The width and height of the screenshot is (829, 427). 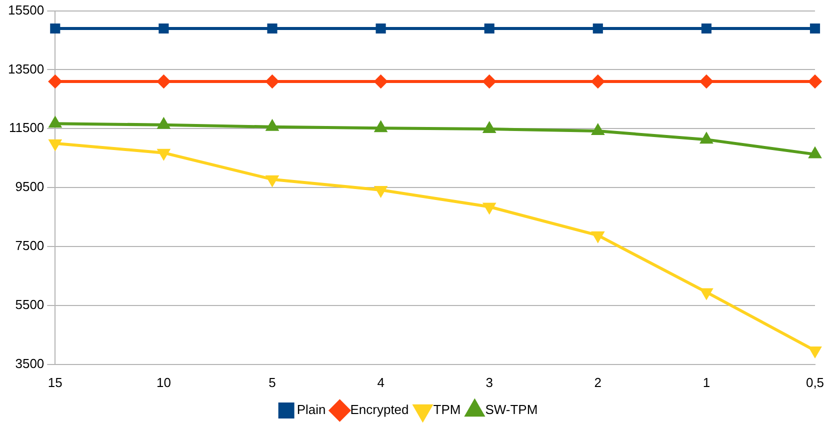 What do you see at coordinates (380, 382) in the screenshot?
I see `x-tick-label: 4` at bounding box center [380, 382].